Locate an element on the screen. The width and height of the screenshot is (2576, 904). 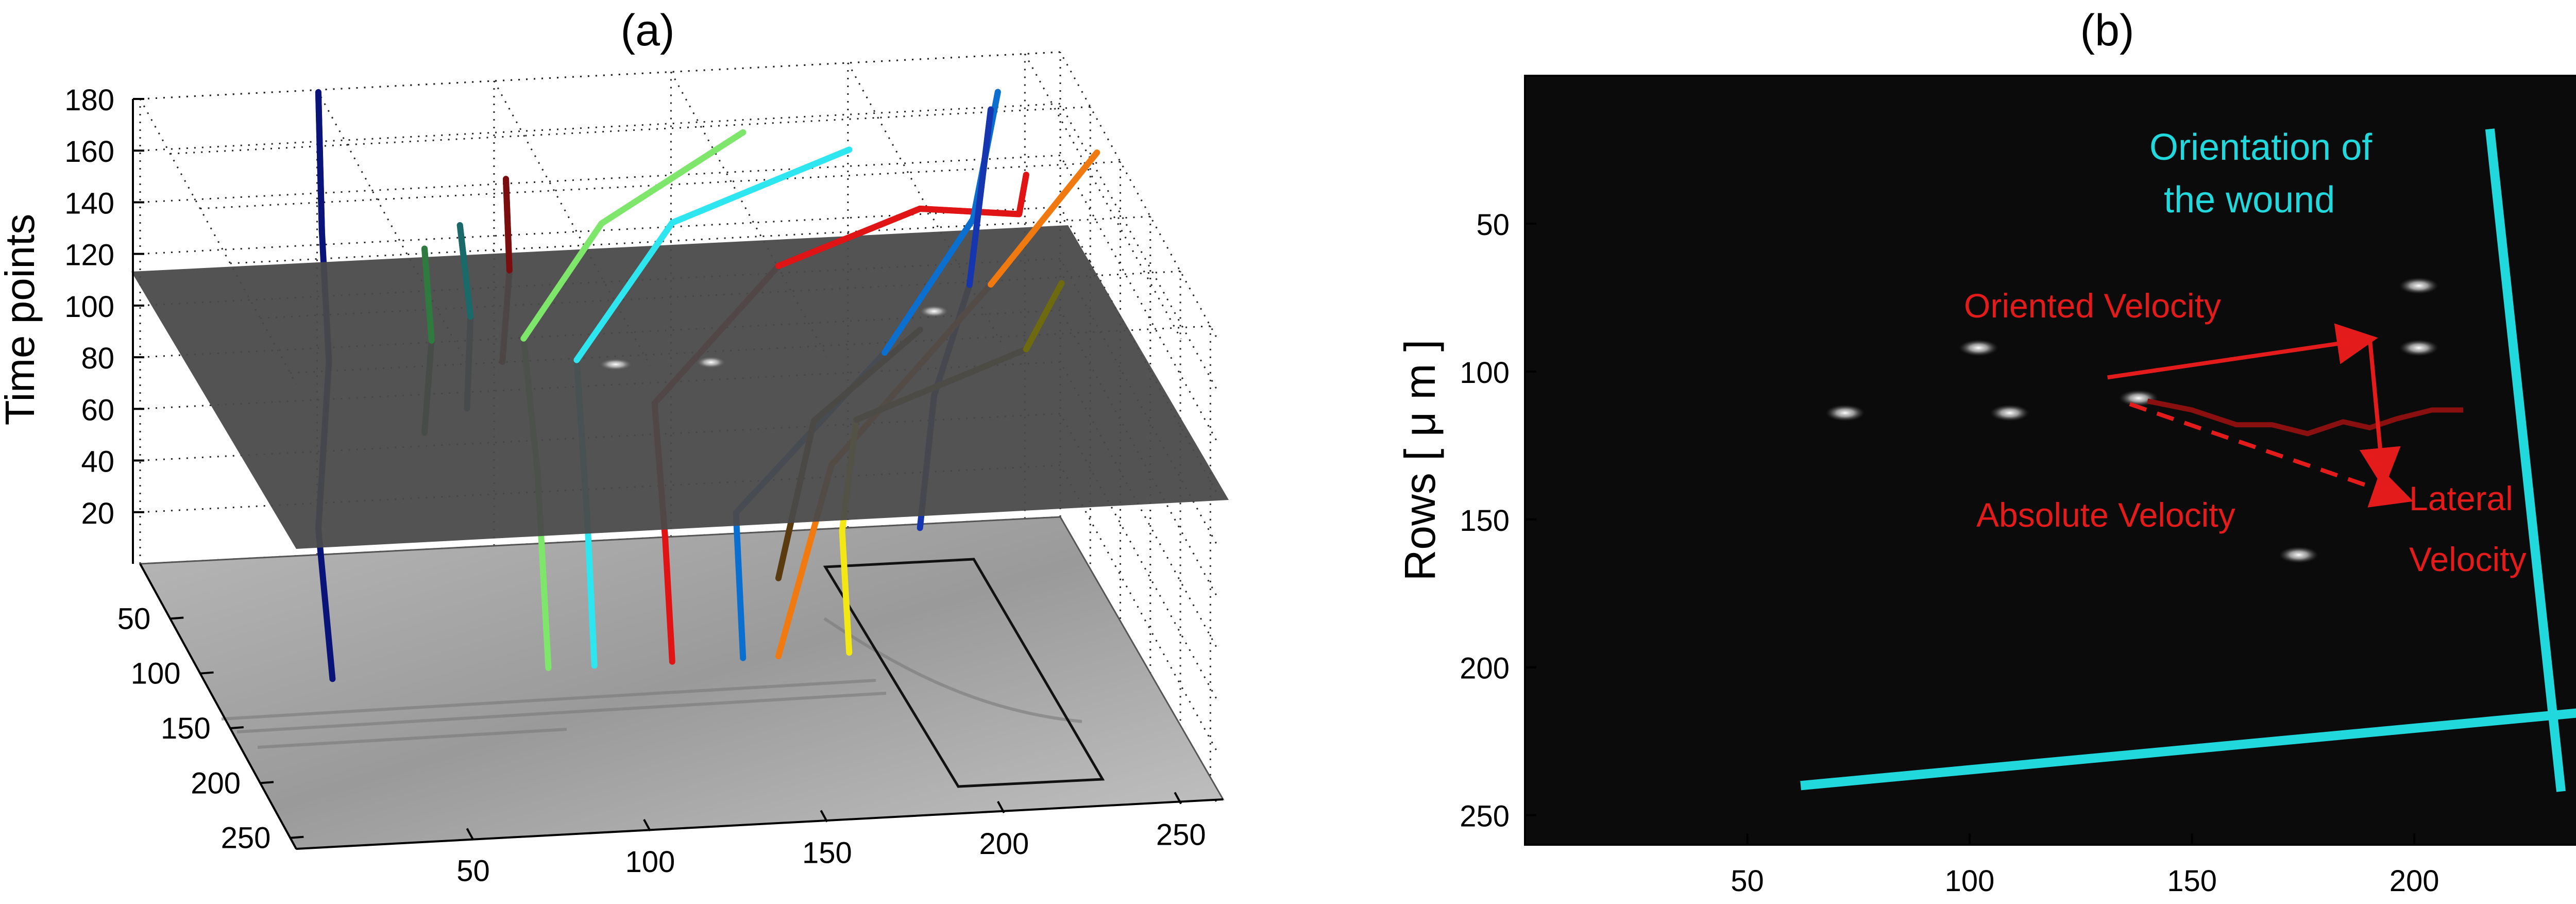
b-x-tick-label: 200 is located at coordinates (2414, 881).